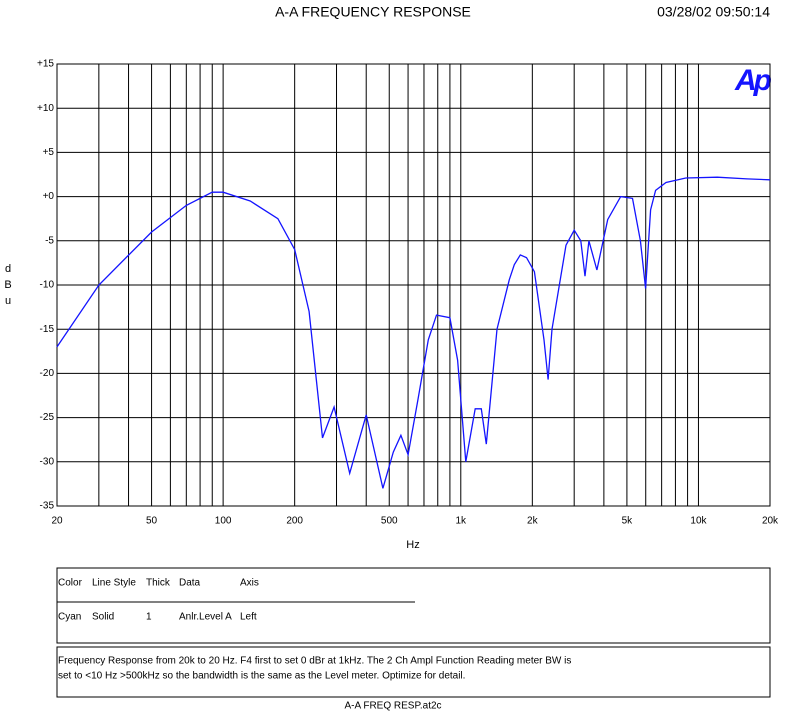  What do you see at coordinates (249, 583) in the screenshot?
I see `table-header: Axis` at bounding box center [249, 583].